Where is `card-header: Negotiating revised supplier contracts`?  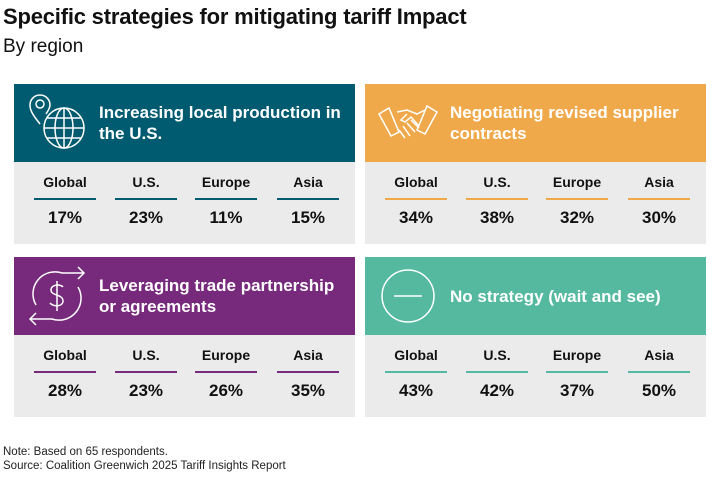
card-header: Negotiating revised supplier contracts is located at coordinates (535, 123).